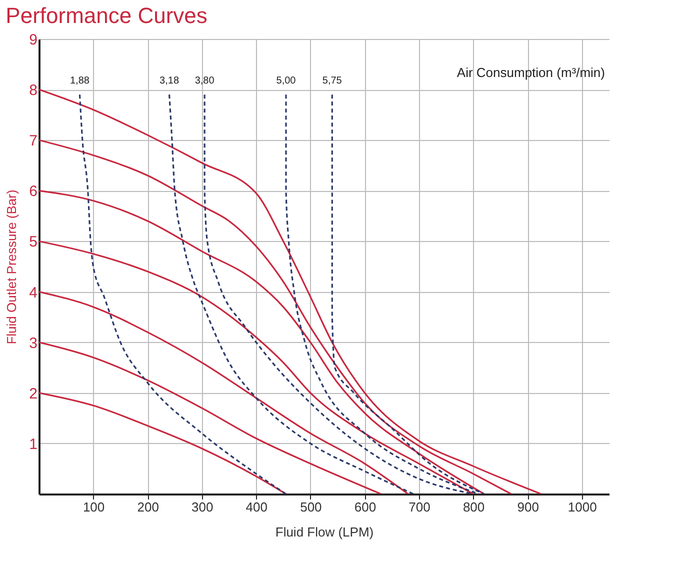 The image size is (675, 584). Describe the element at coordinates (33, 91) in the screenshot. I see `y-tick-label: 8` at that location.